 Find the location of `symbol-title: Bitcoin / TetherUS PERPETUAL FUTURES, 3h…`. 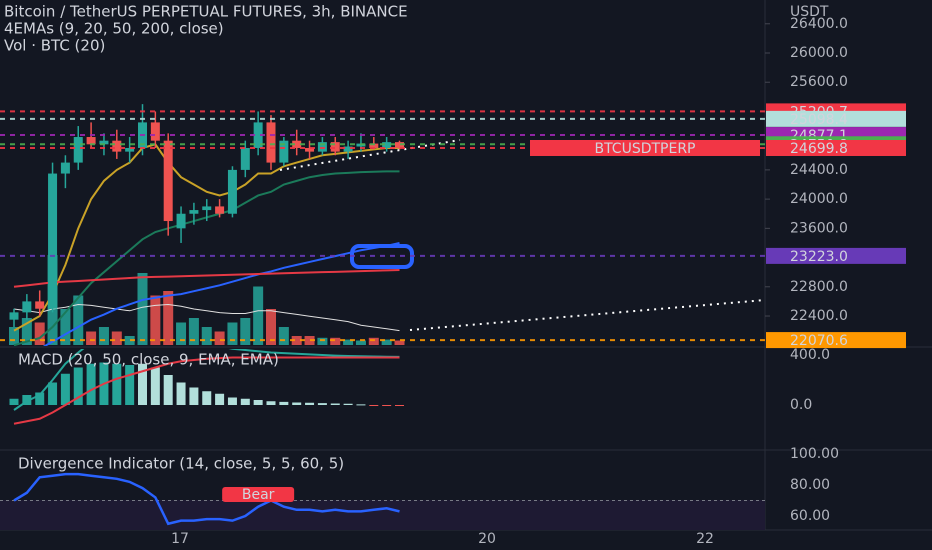

symbol-title: Bitcoin / TetherUS PERPETUAL FUTURES, 3h… is located at coordinates (206, 12).